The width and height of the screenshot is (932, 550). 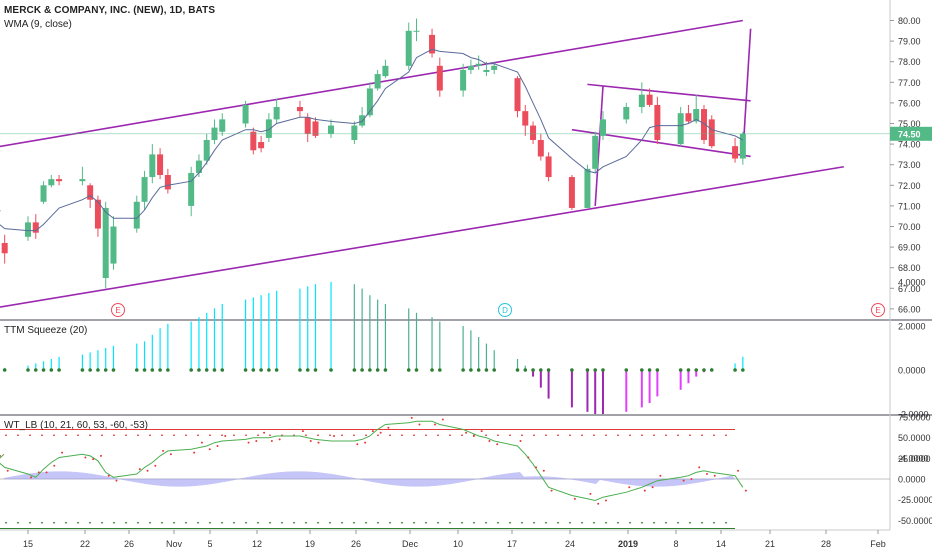 What do you see at coordinates (909, 206) in the screenshot?
I see `price-tick-label: 71.00` at bounding box center [909, 206].